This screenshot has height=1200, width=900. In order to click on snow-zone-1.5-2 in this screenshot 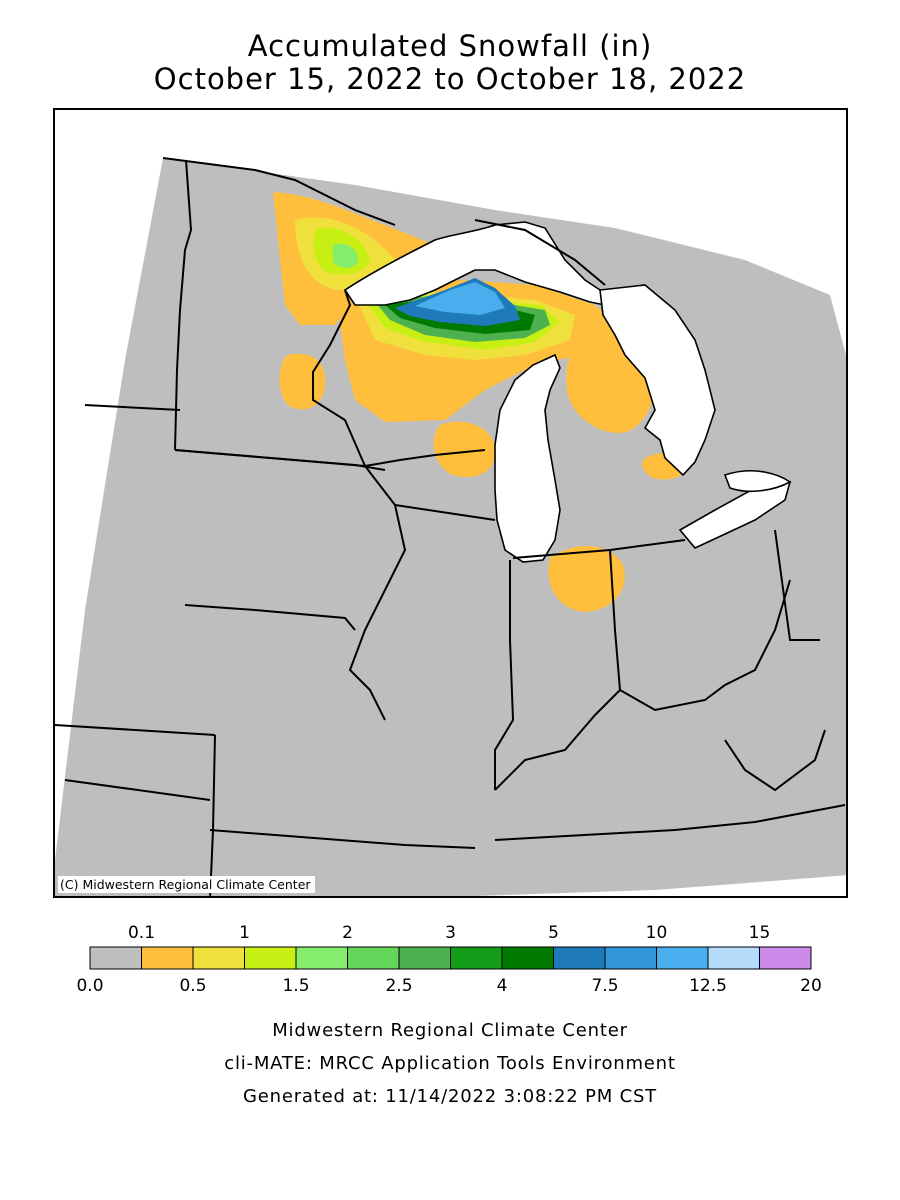, I will do `click(346, 255)`.